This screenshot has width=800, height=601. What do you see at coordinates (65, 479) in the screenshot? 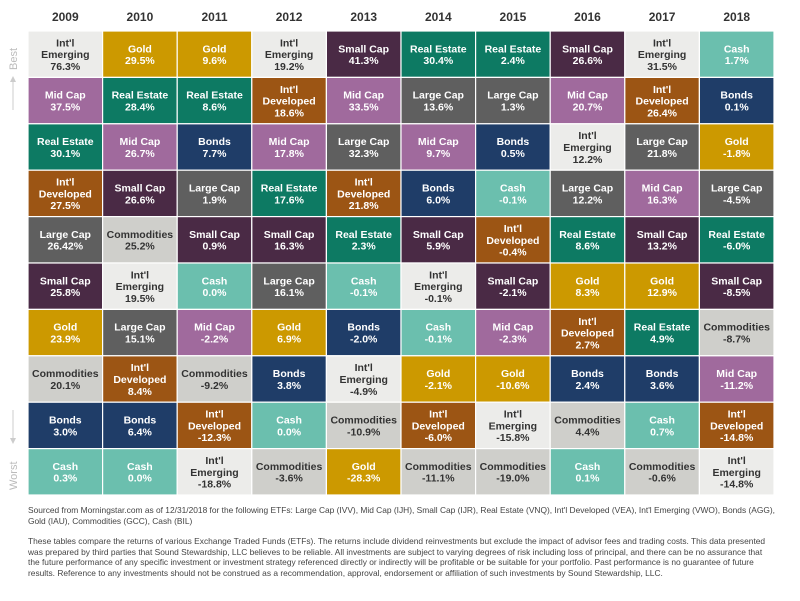
I see `cell-return-value: 0.3%` at bounding box center [65, 479].